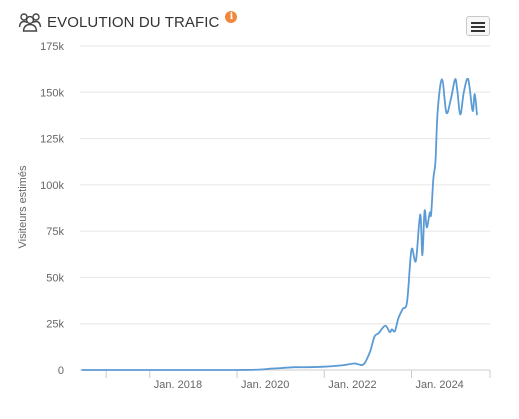 This screenshot has width=519, height=419. Describe the element at coordinates (352, 385) in the screenshot. I see `x-tick-label: Jan. 2022` at that location.